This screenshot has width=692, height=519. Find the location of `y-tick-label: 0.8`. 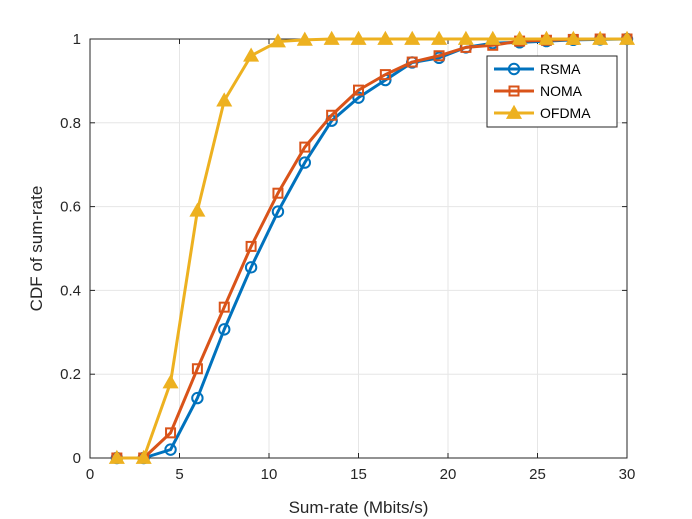

y-tick-label: 0.8 is located at coordinates (70, 123).